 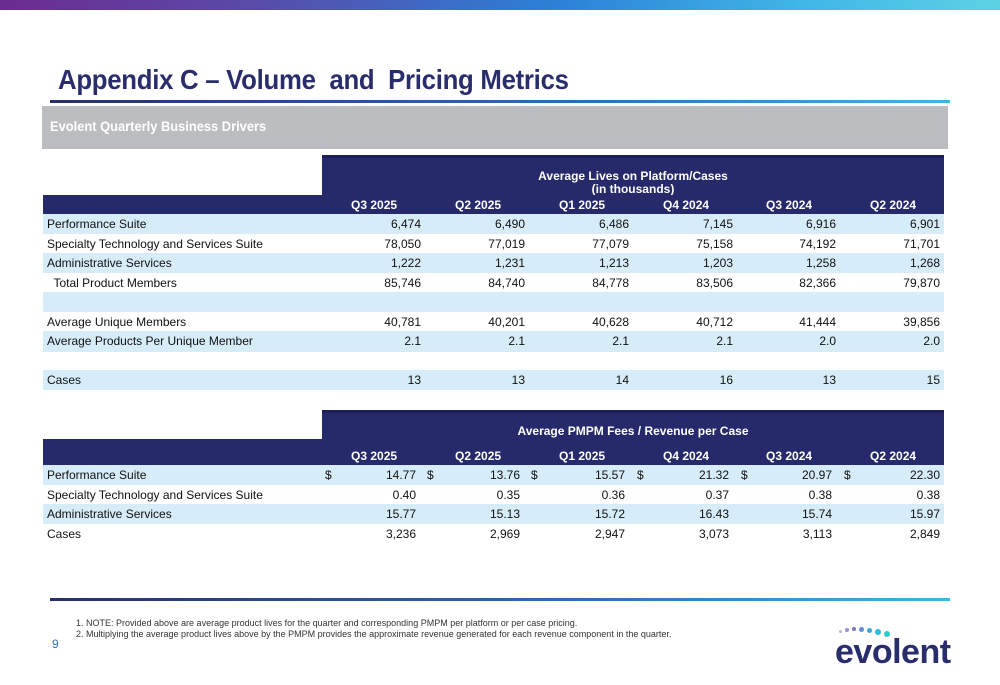 I want to click on section-banner: Evolent Quarterly Business Drivers, so click(x=495, y=127).